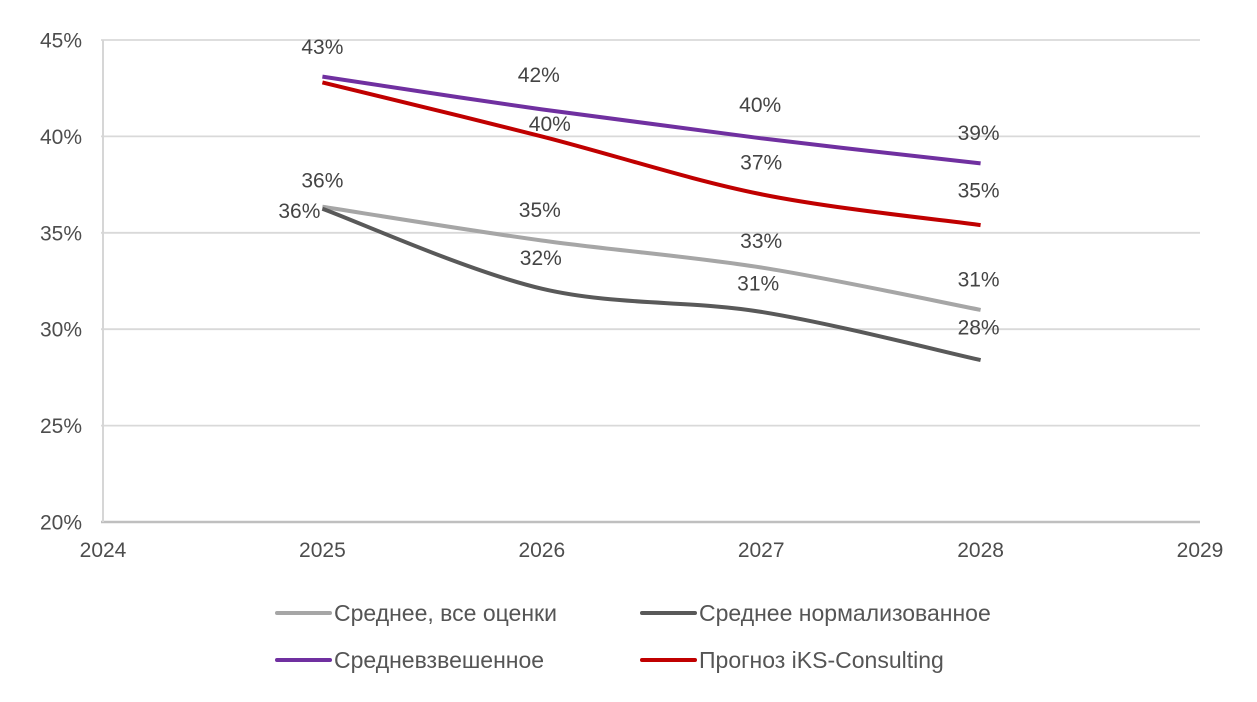  I want to click on x-tick-label: 2028, so click(980, 550).